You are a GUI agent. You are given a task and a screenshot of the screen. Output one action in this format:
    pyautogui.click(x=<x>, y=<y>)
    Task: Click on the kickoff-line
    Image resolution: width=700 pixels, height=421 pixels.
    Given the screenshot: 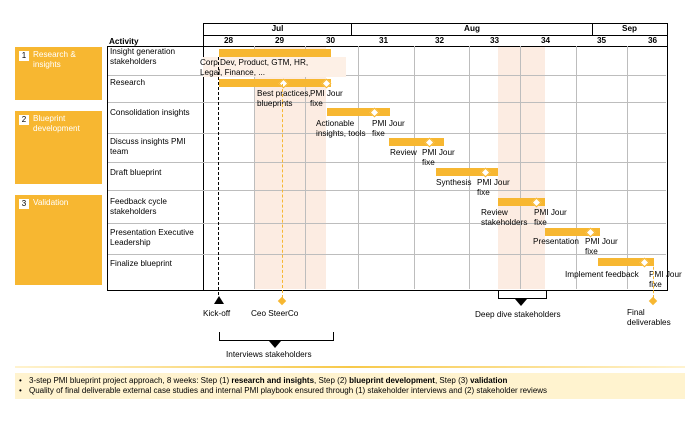 What is the action you would take?
    pyautogui.click(x=218, y=176)
    